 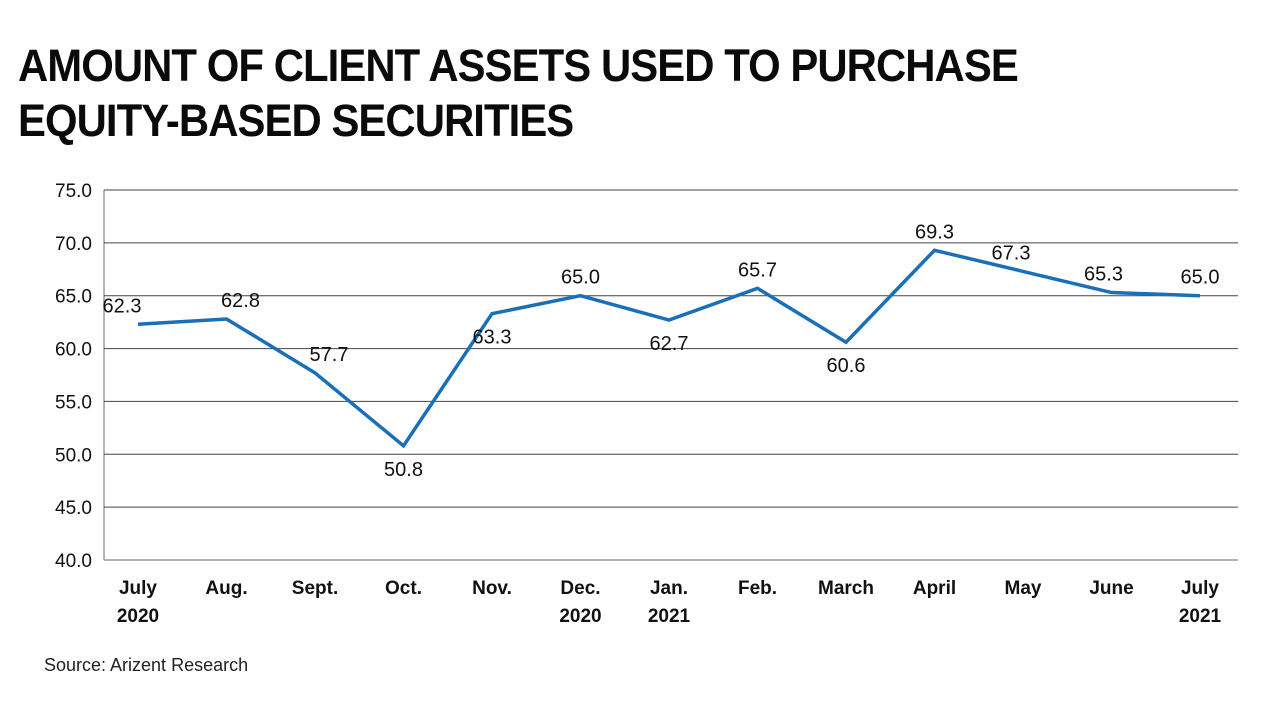 I want to click on x-tick-label: April, so click(x=934, y=588).